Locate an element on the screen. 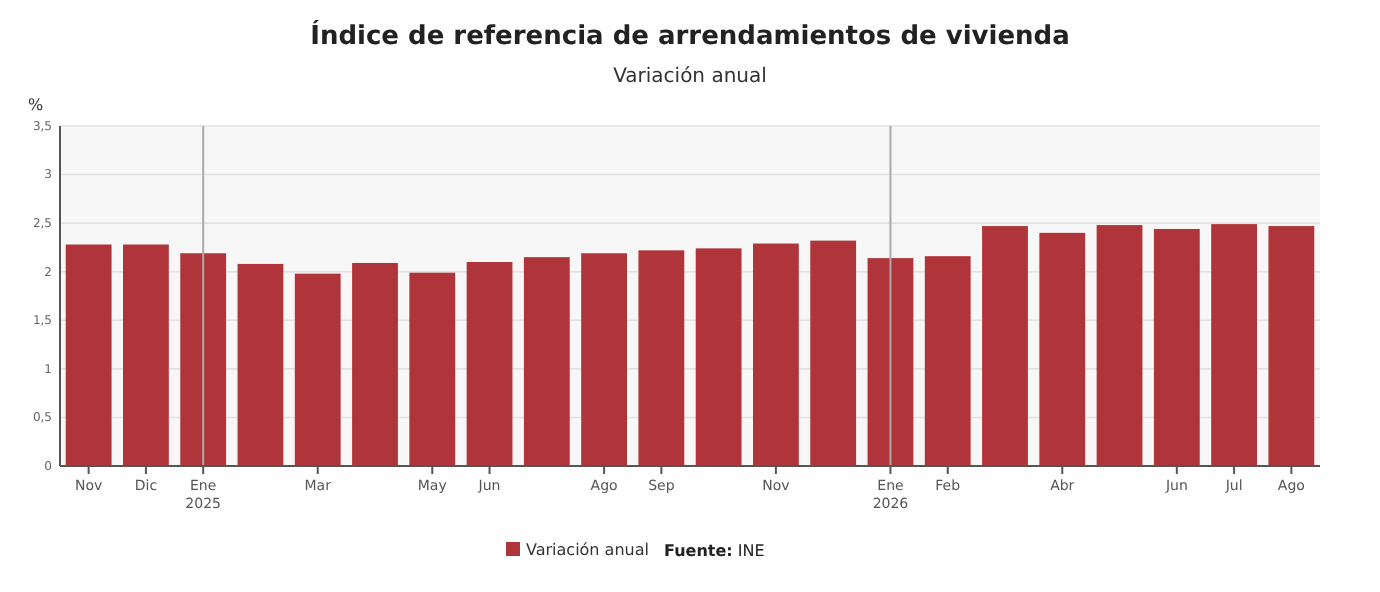 This screenshot has width=1380, height=592. source-note: Fuente: INE is located at coordinates (714, 551).